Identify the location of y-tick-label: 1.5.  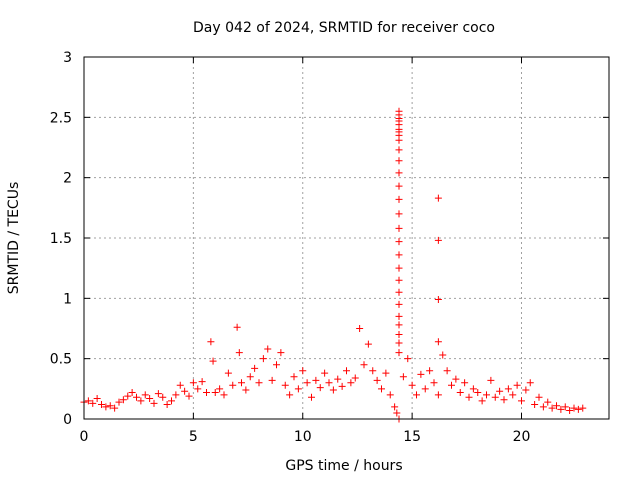
(61, 239).